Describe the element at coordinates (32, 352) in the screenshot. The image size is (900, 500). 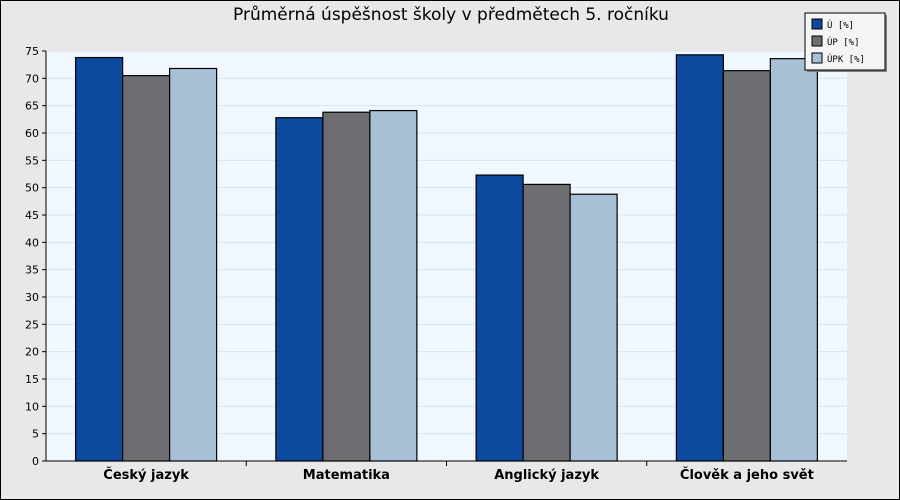
I see `y-tick-label: 20` at that location.